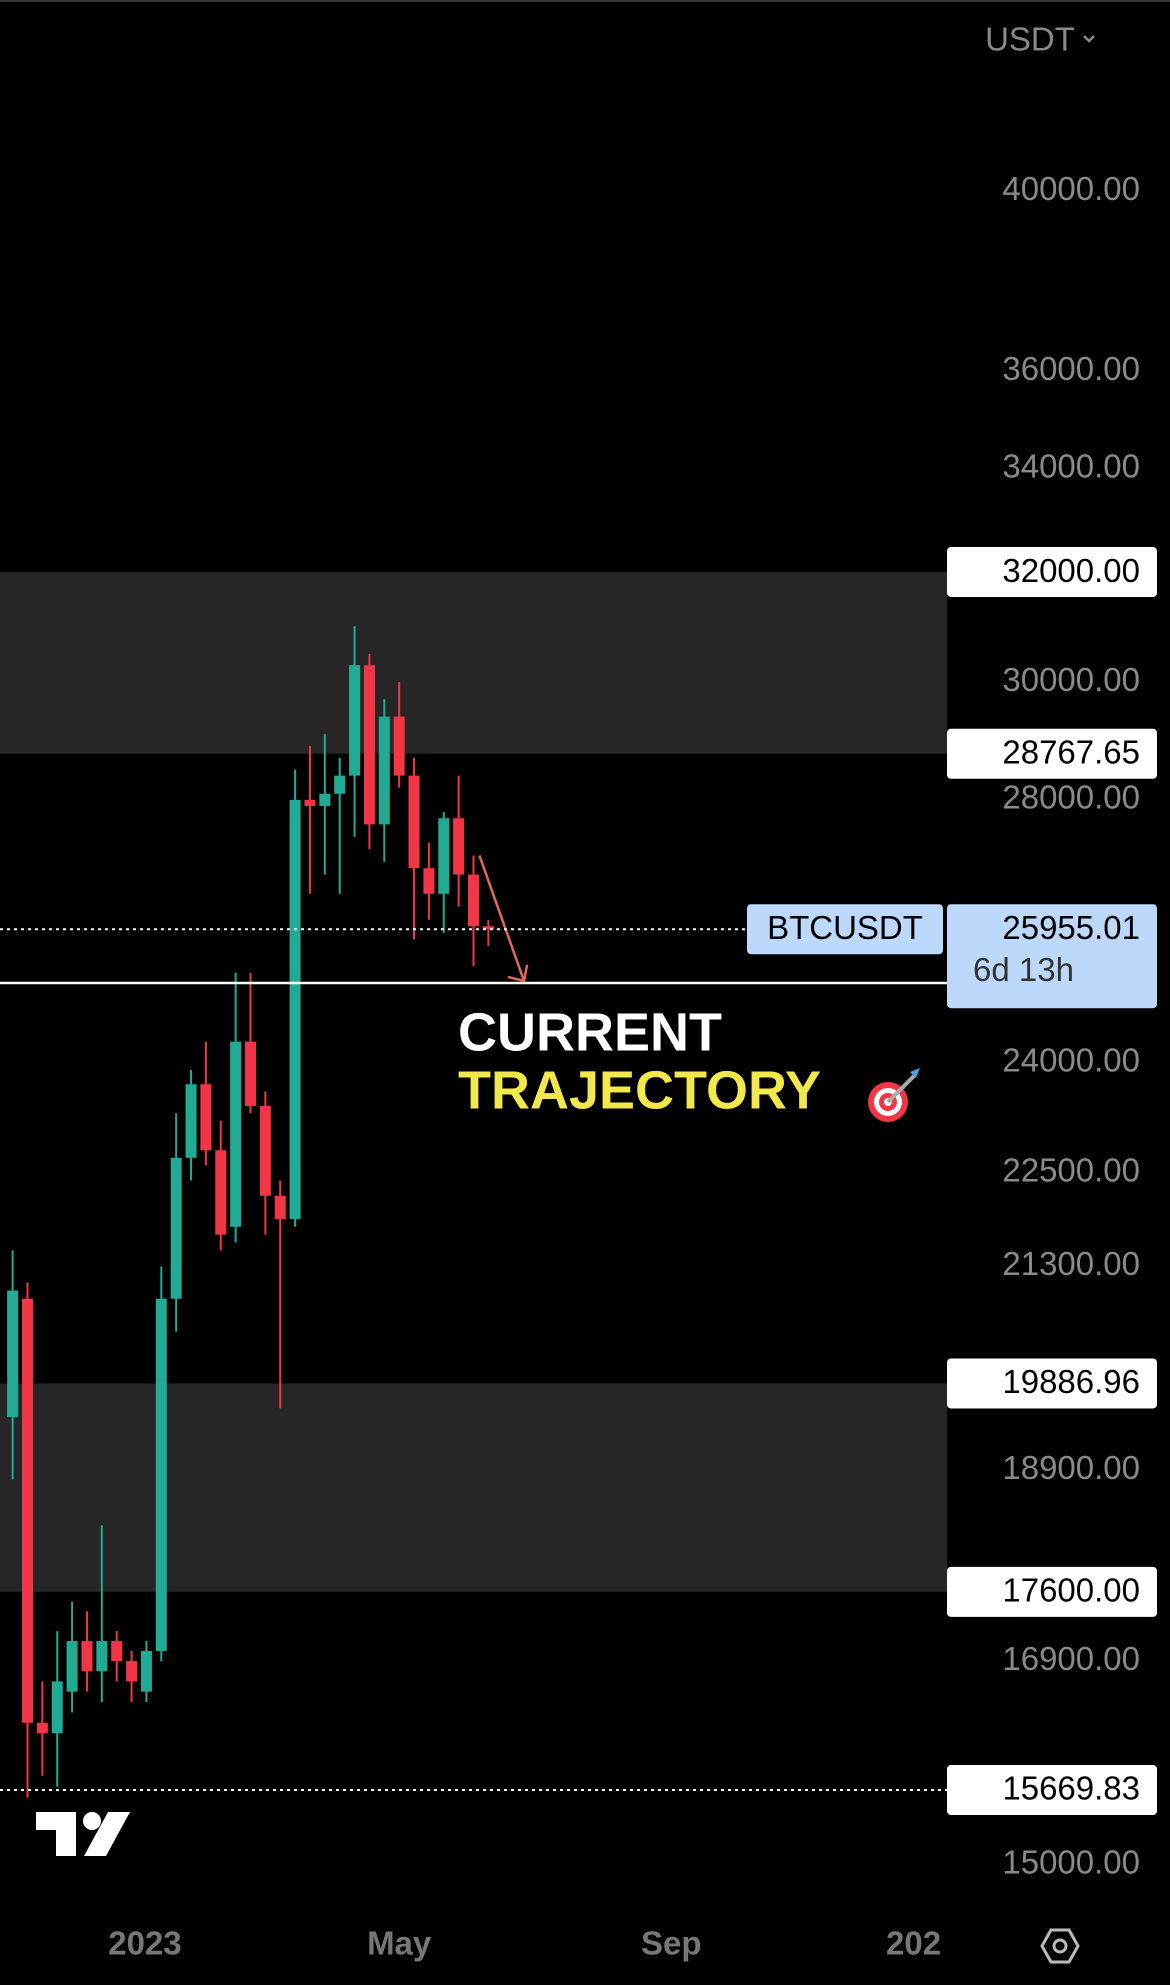  I want to click on symbol-label: BTCUSDT, so click(845, 927).